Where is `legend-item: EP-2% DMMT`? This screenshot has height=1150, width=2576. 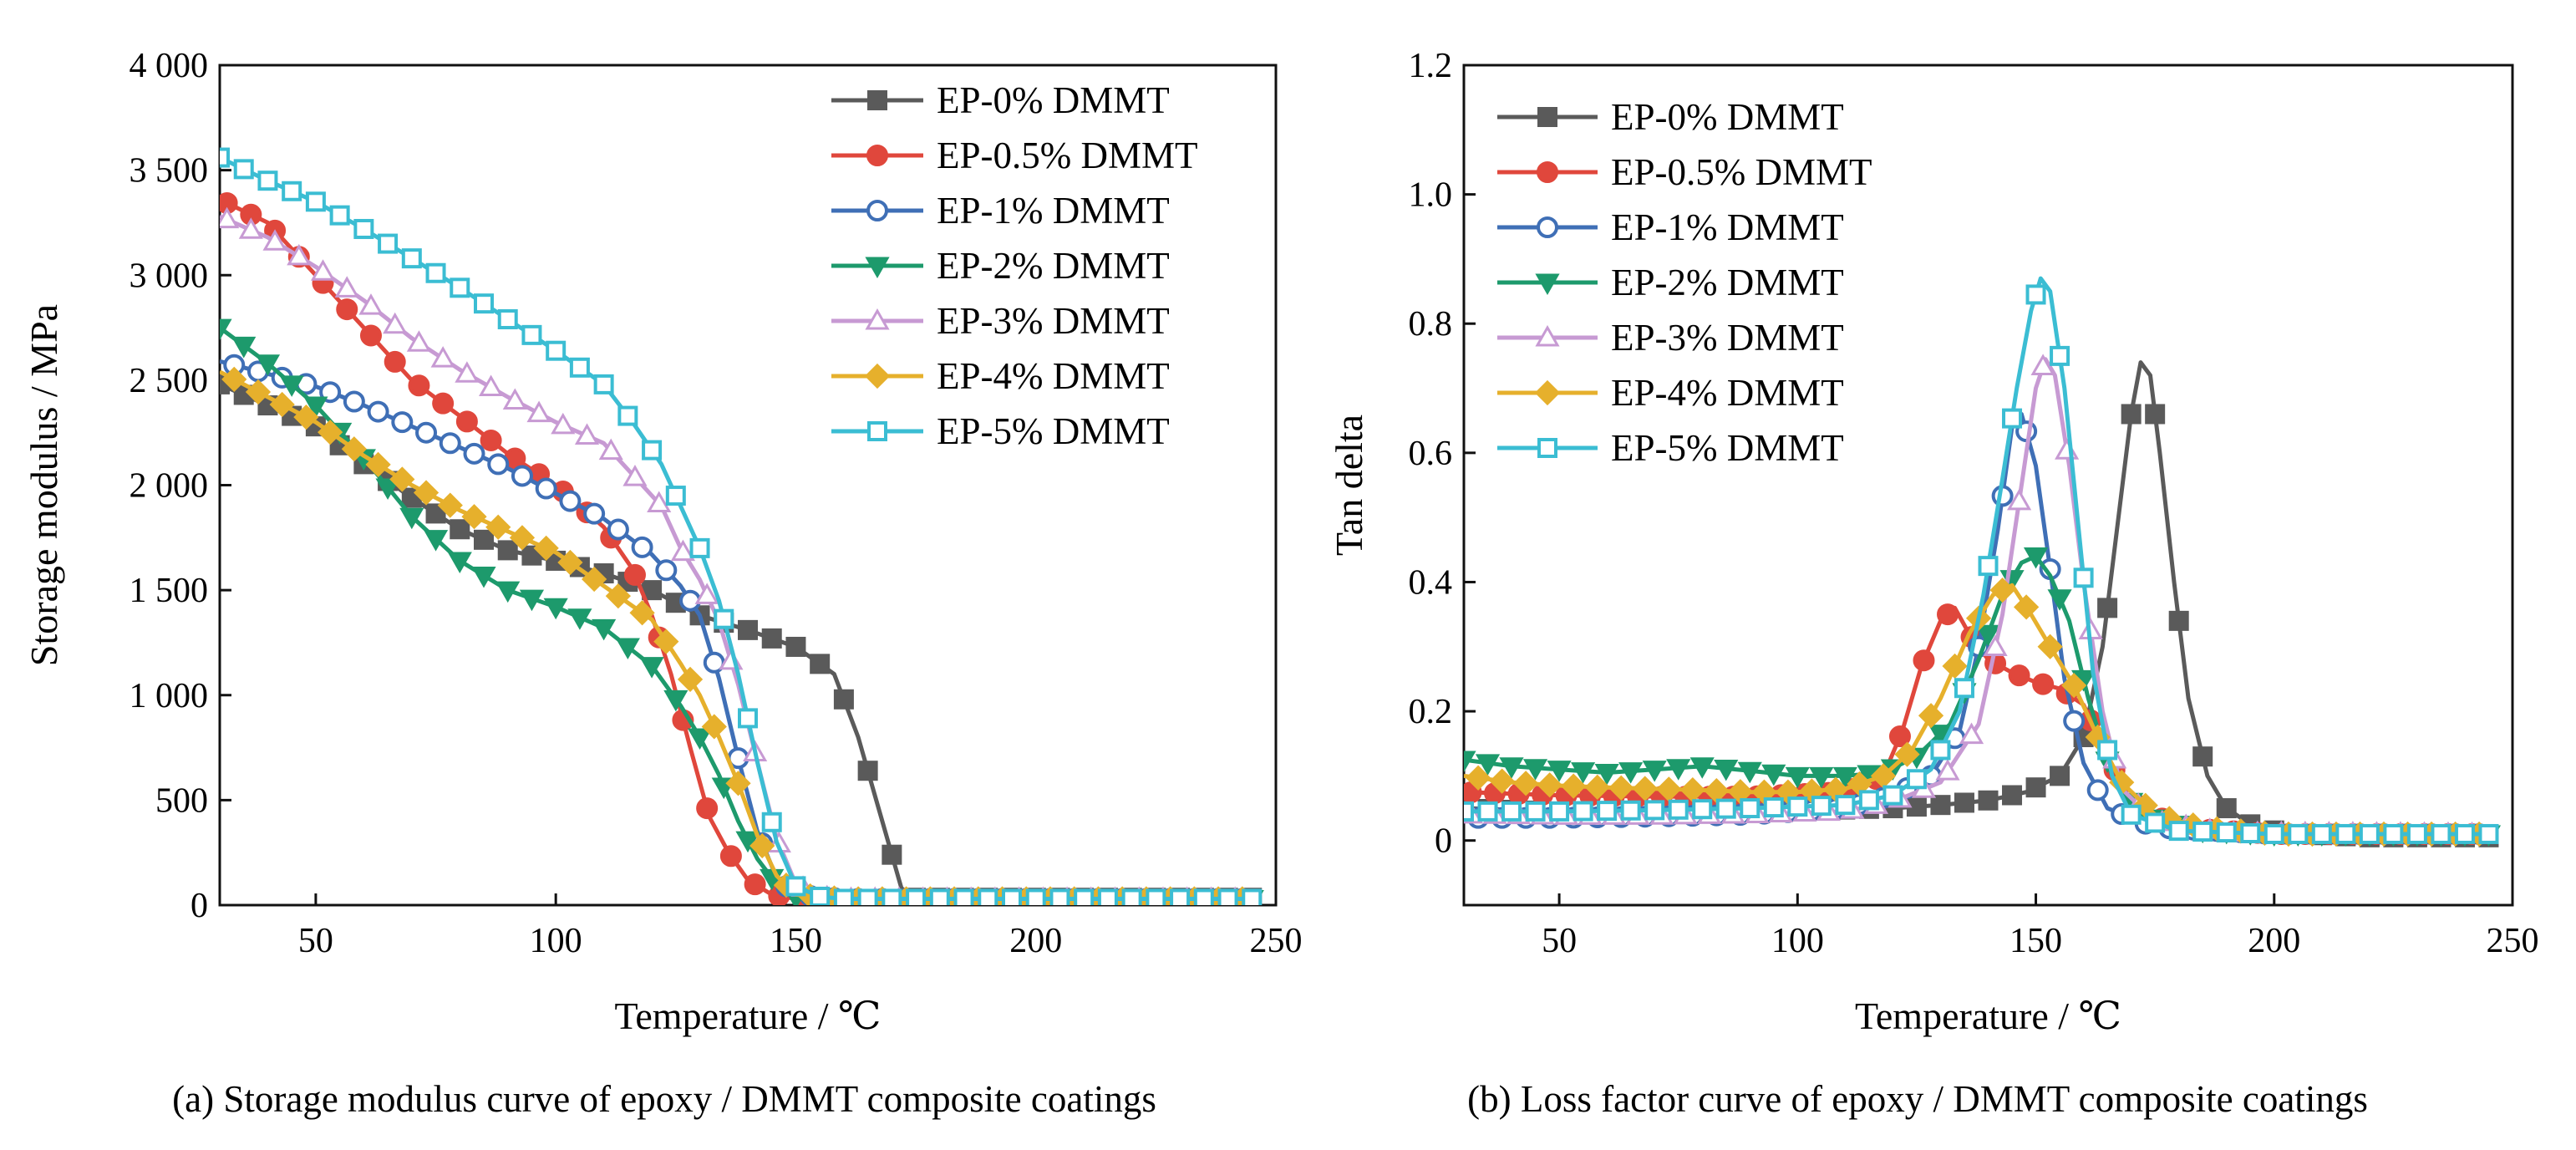
legend-item: EP-2% DMMT is located at coordinates (1670, 282).